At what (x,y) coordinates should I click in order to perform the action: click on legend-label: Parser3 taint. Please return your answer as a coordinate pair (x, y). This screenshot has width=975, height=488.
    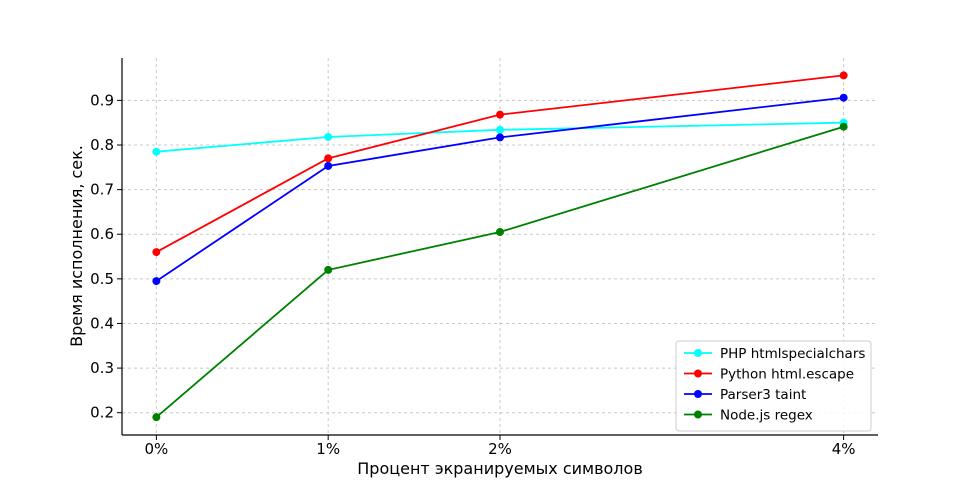
    Looking at the image, I should click on (763, 395).